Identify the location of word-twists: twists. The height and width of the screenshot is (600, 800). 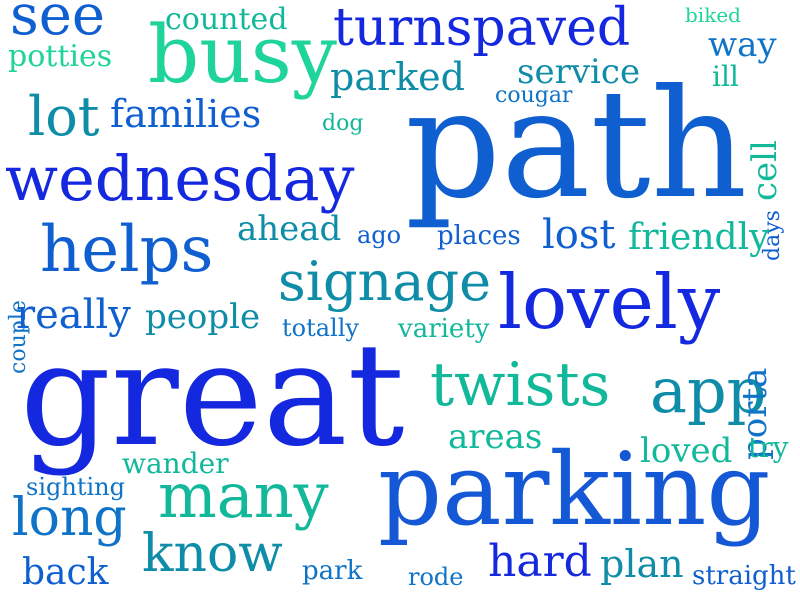
(520, 385).